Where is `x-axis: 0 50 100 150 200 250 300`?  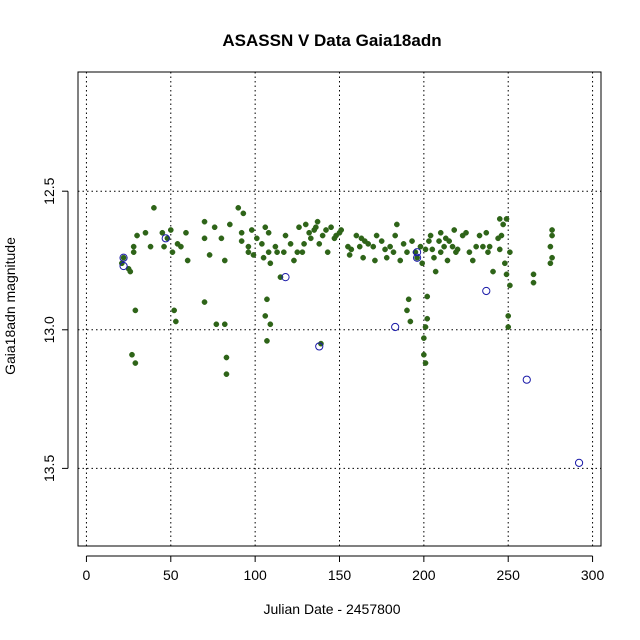 x-axis: 0 50 100 150 200 250 300 is located at coordinates (343, 569).